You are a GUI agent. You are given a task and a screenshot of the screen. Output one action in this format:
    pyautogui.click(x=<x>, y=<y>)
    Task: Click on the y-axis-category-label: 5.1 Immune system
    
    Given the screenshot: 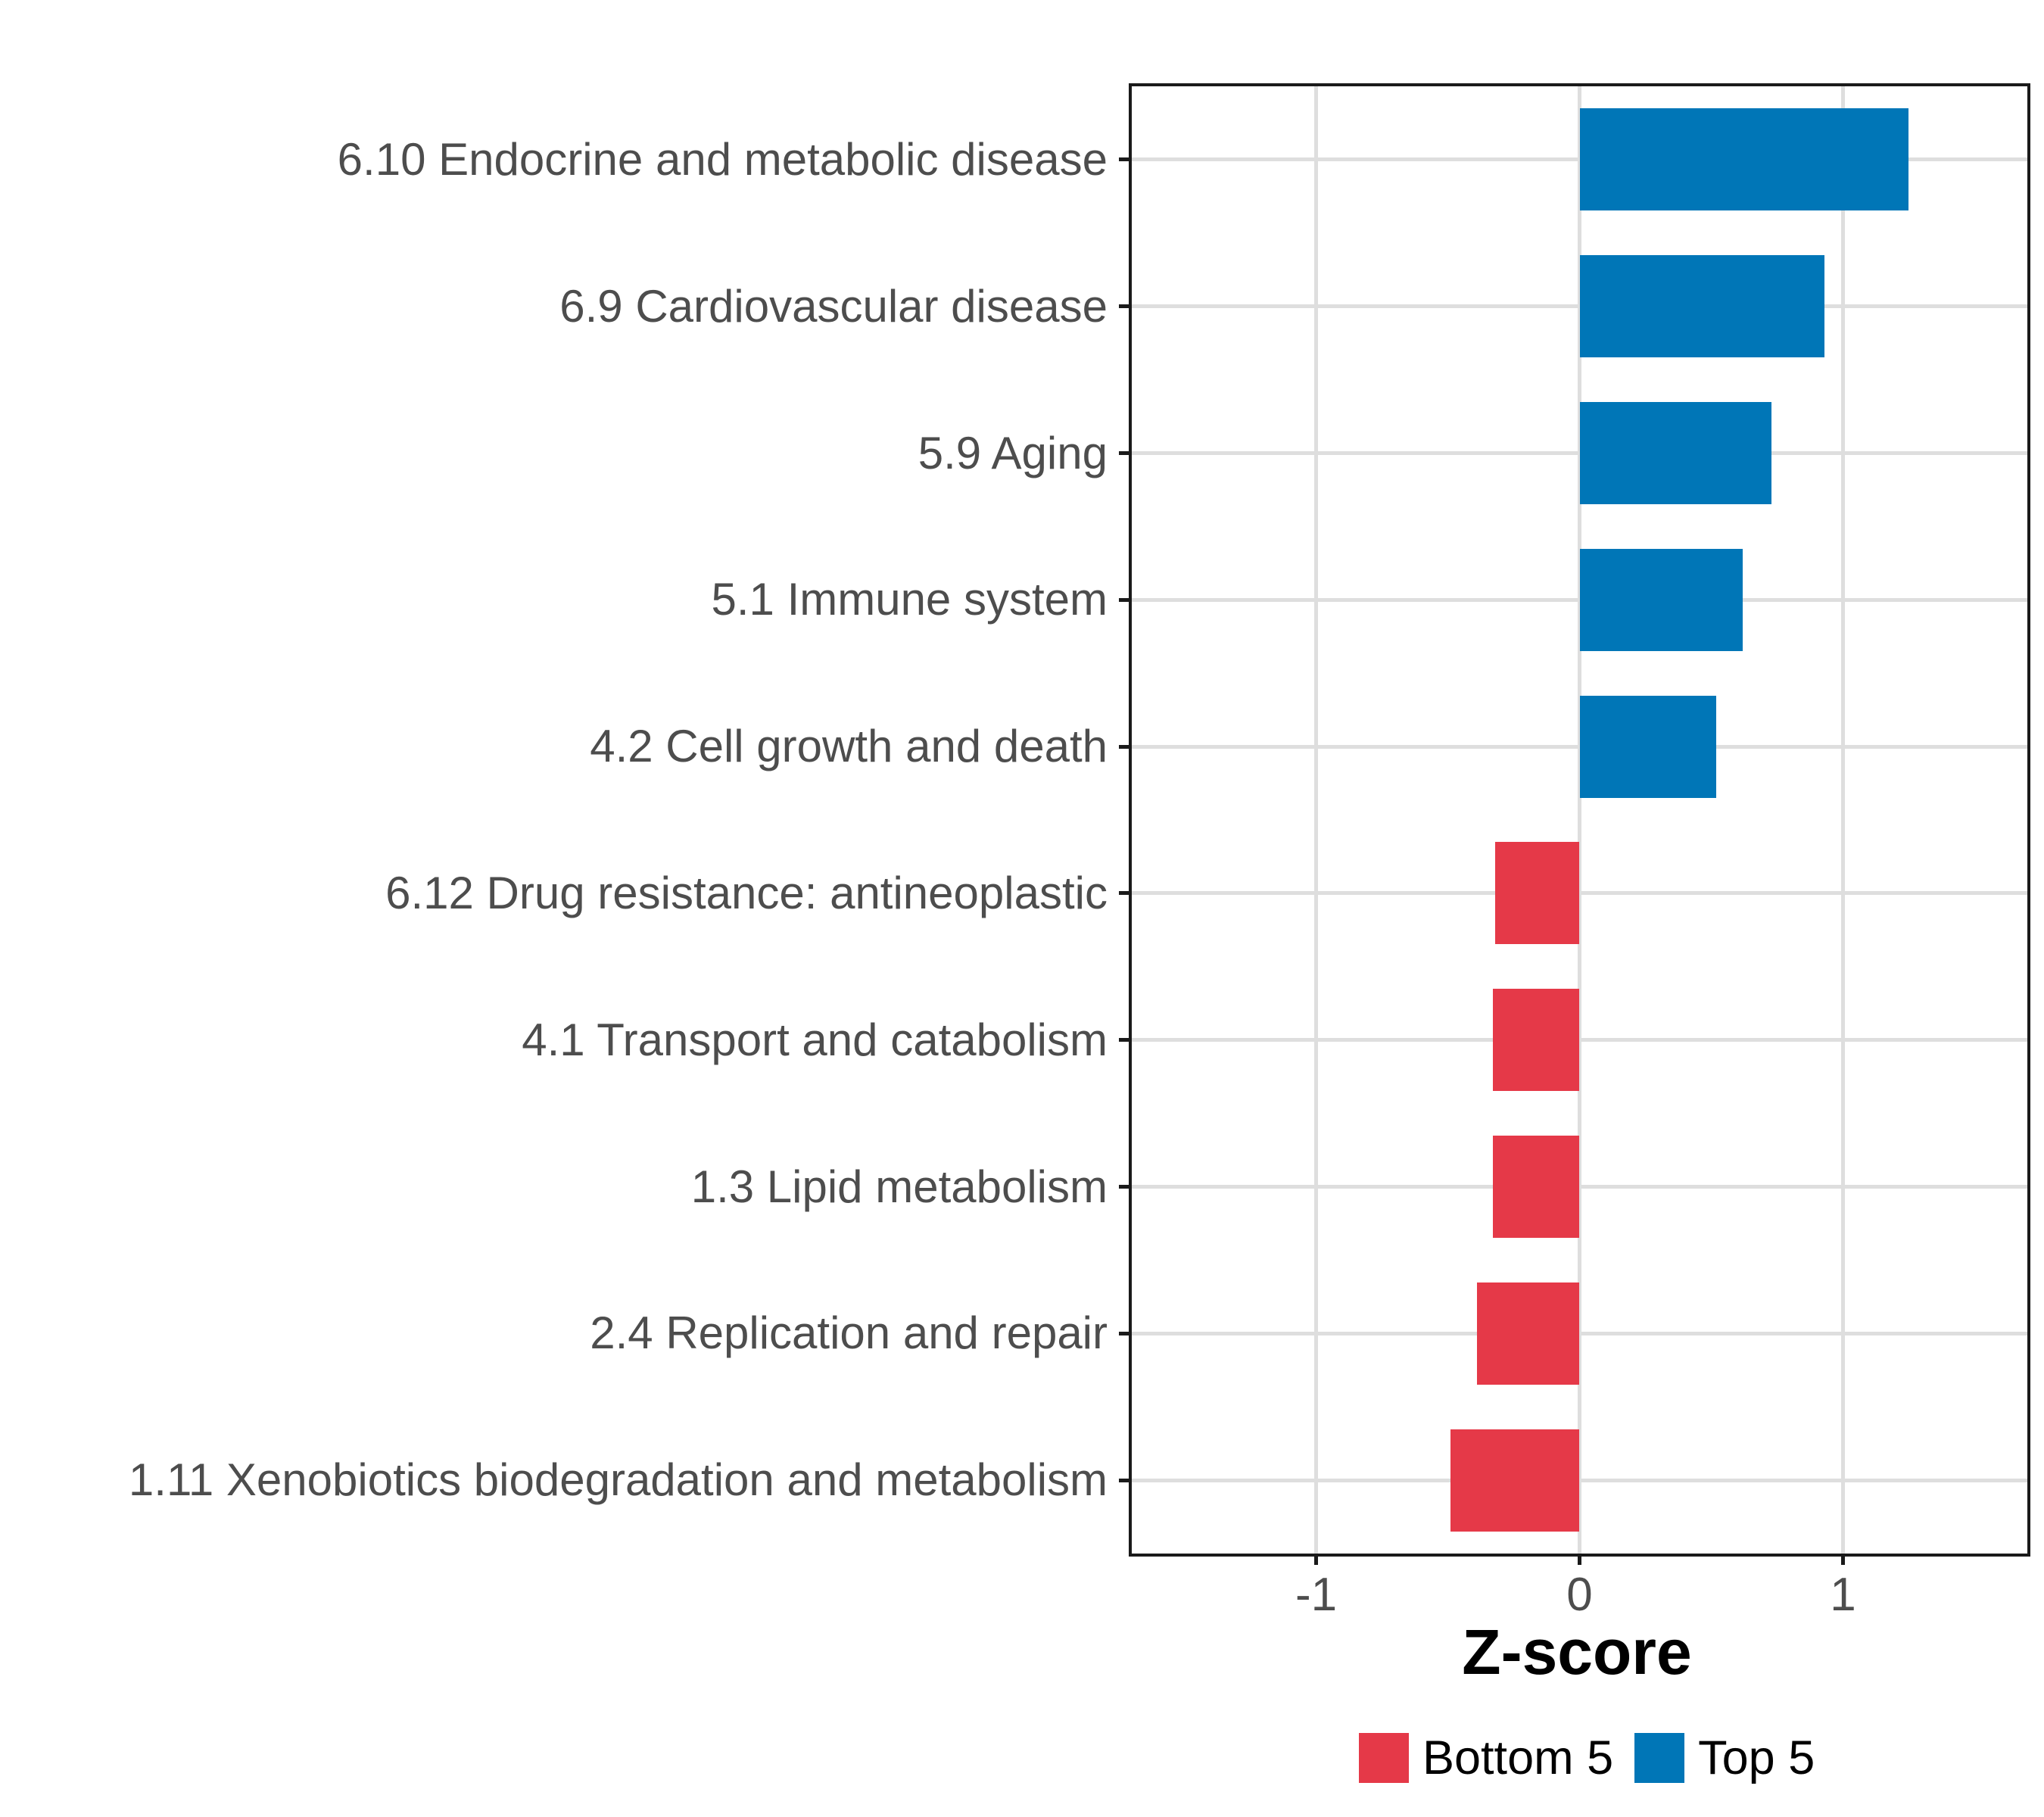 What is the action you would take?
    pyautogui.click(x=909, y=599)
    